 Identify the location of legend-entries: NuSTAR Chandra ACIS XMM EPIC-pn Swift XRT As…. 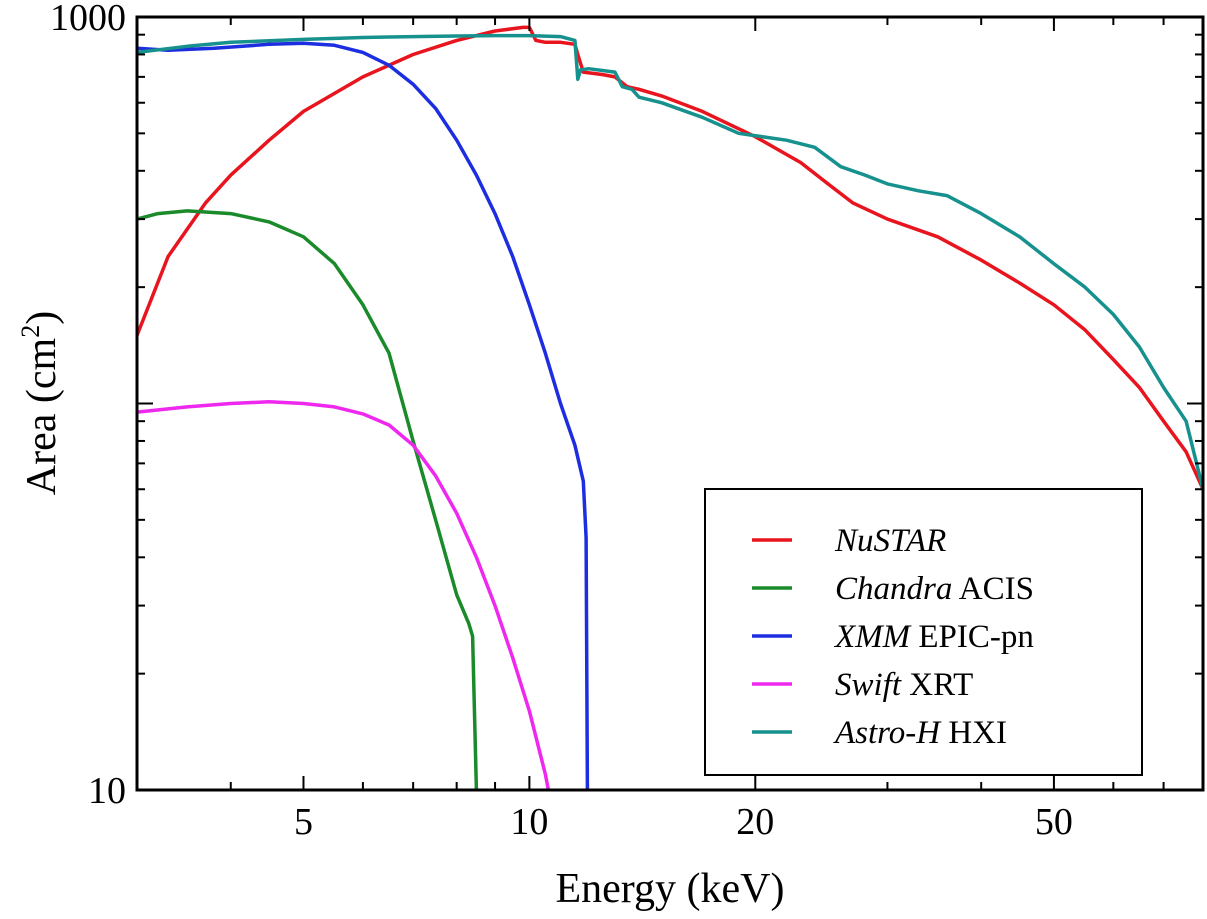
(893, 637).